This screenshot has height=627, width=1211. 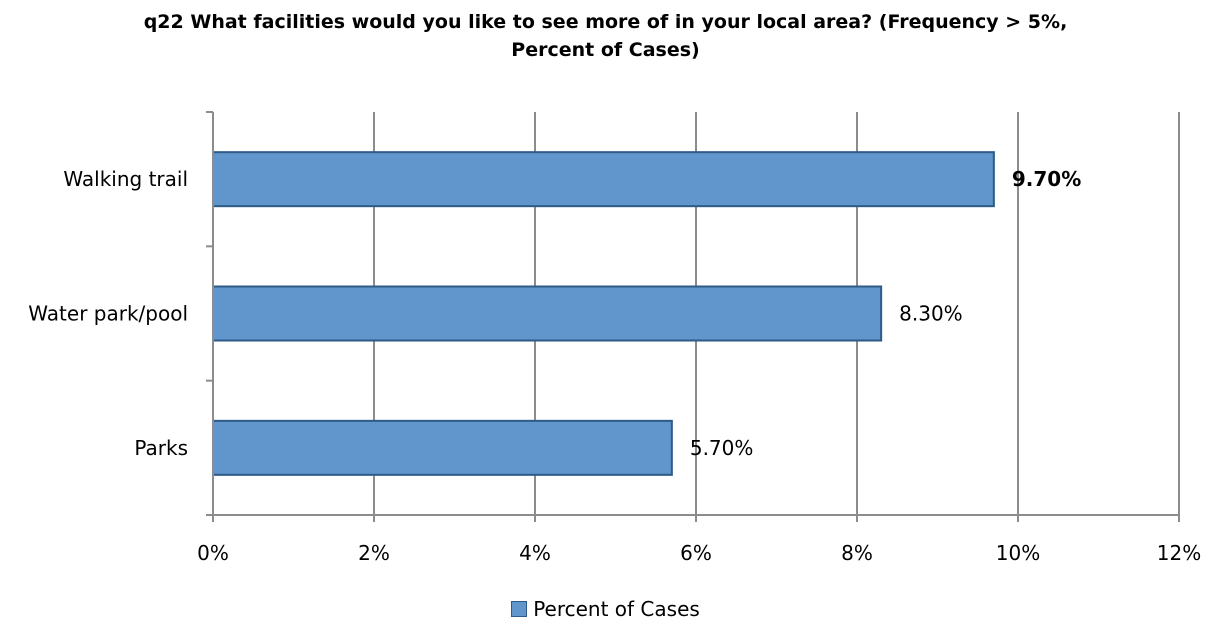 What do you see at coordinates (161, 448) in the screenshot?
I see `category-label: Parks` at bounding box center [161, 448].